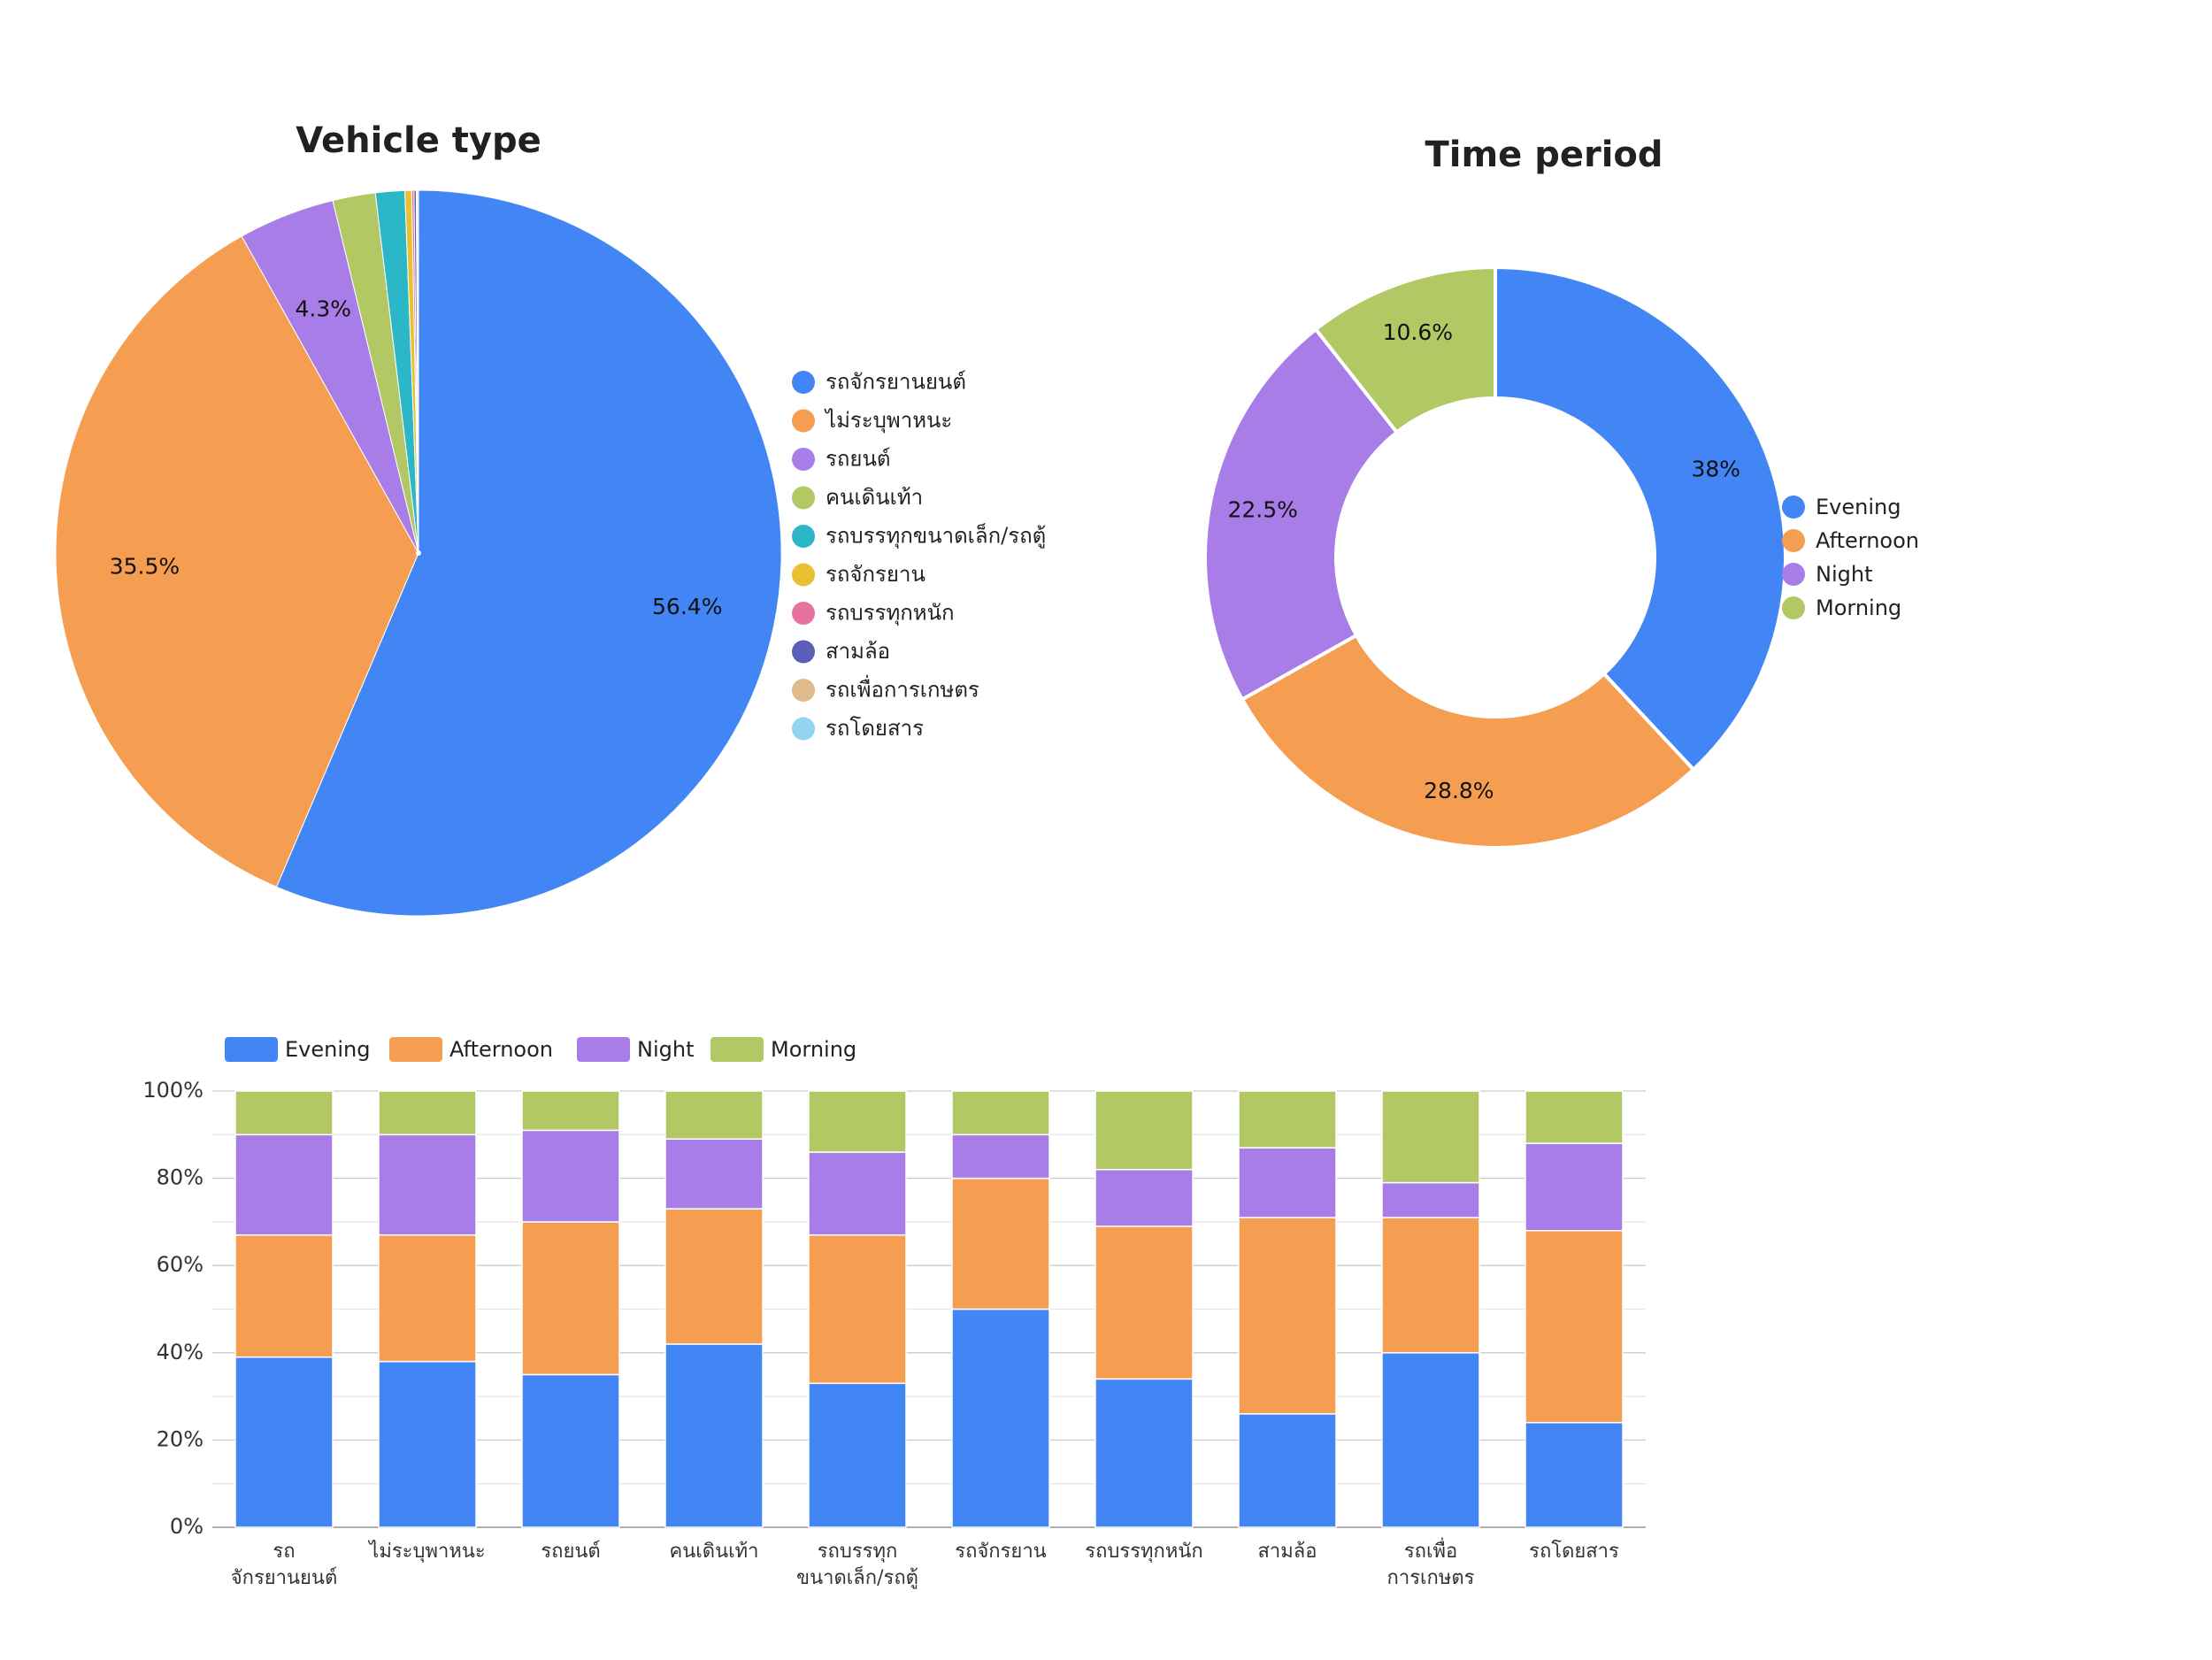 This screenshot has height=1660, width=2212. Describe the element at coordinates (324, 308) in the screenshot. I see `pie1-slice-label-3: 4.3%` at that location.